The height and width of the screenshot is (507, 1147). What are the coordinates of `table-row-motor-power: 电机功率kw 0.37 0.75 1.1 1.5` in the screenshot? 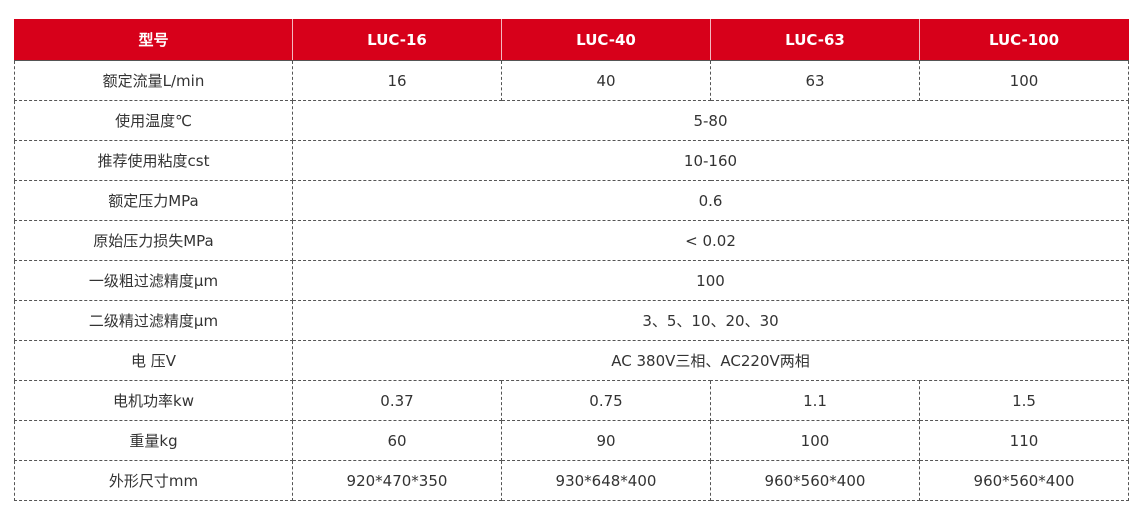 It's located at (571, 400).